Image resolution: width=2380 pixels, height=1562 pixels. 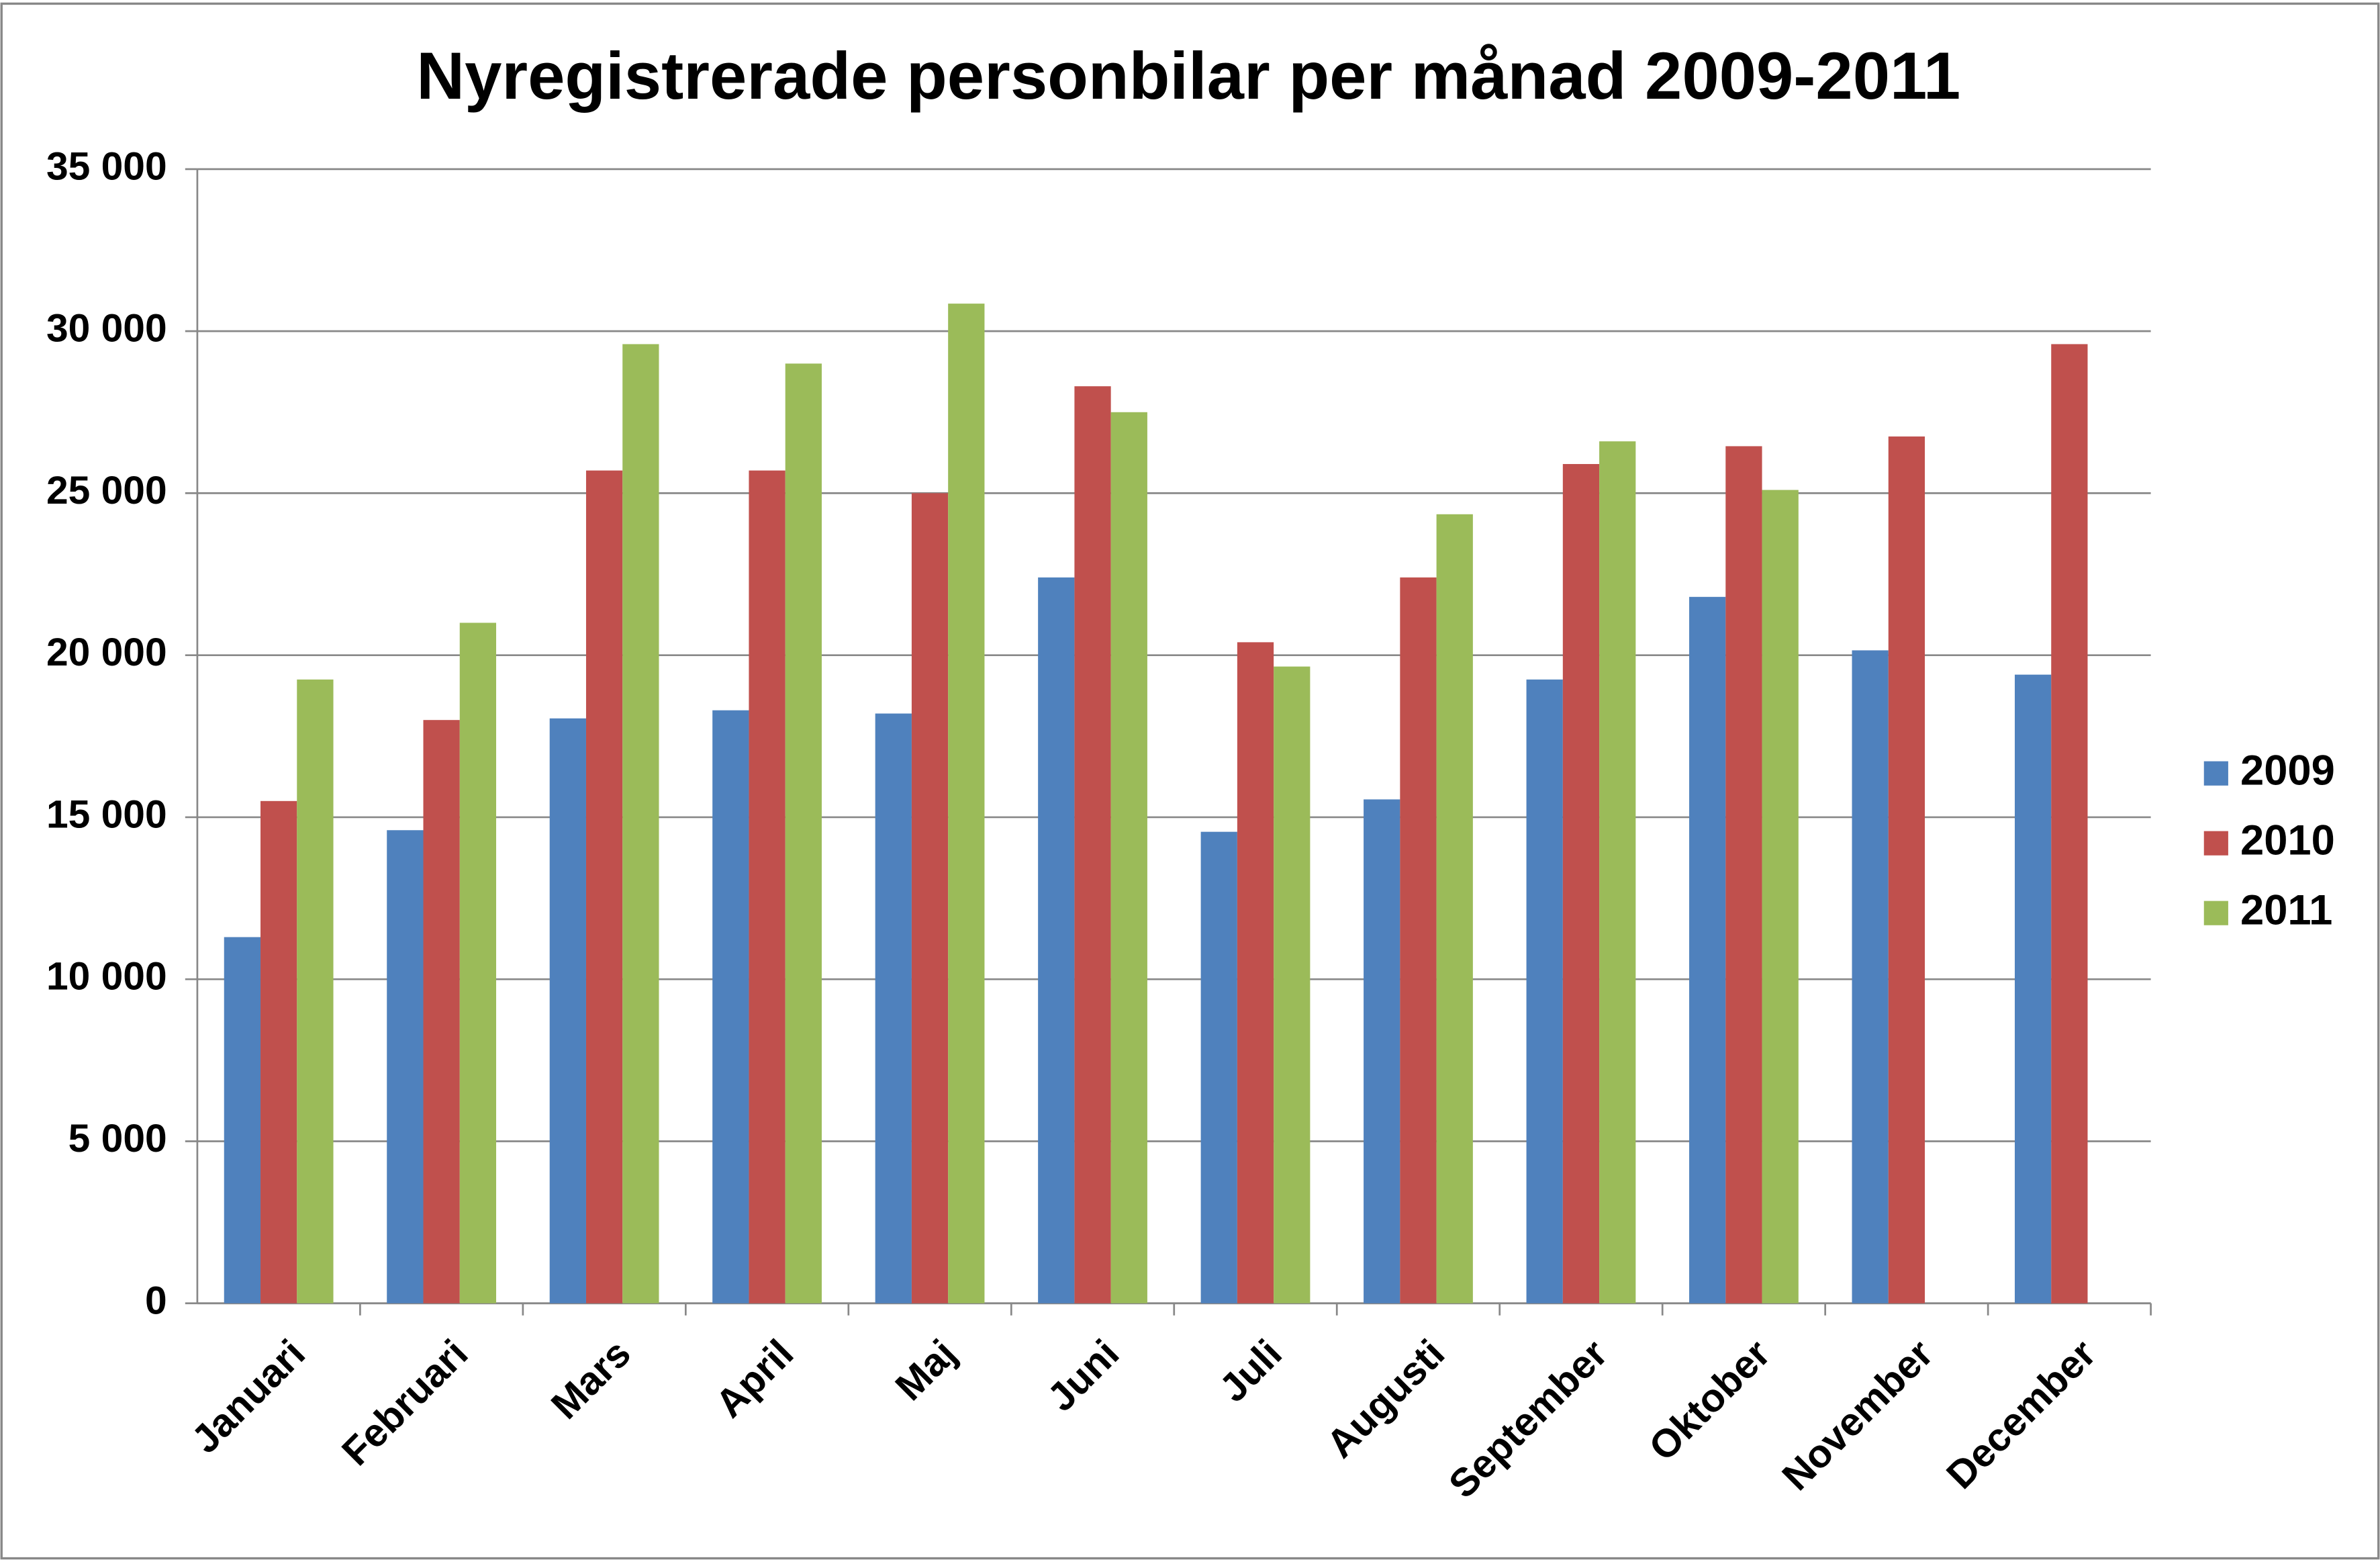 I want to click on legend-label: 2009, so click(x=2287, y=770).